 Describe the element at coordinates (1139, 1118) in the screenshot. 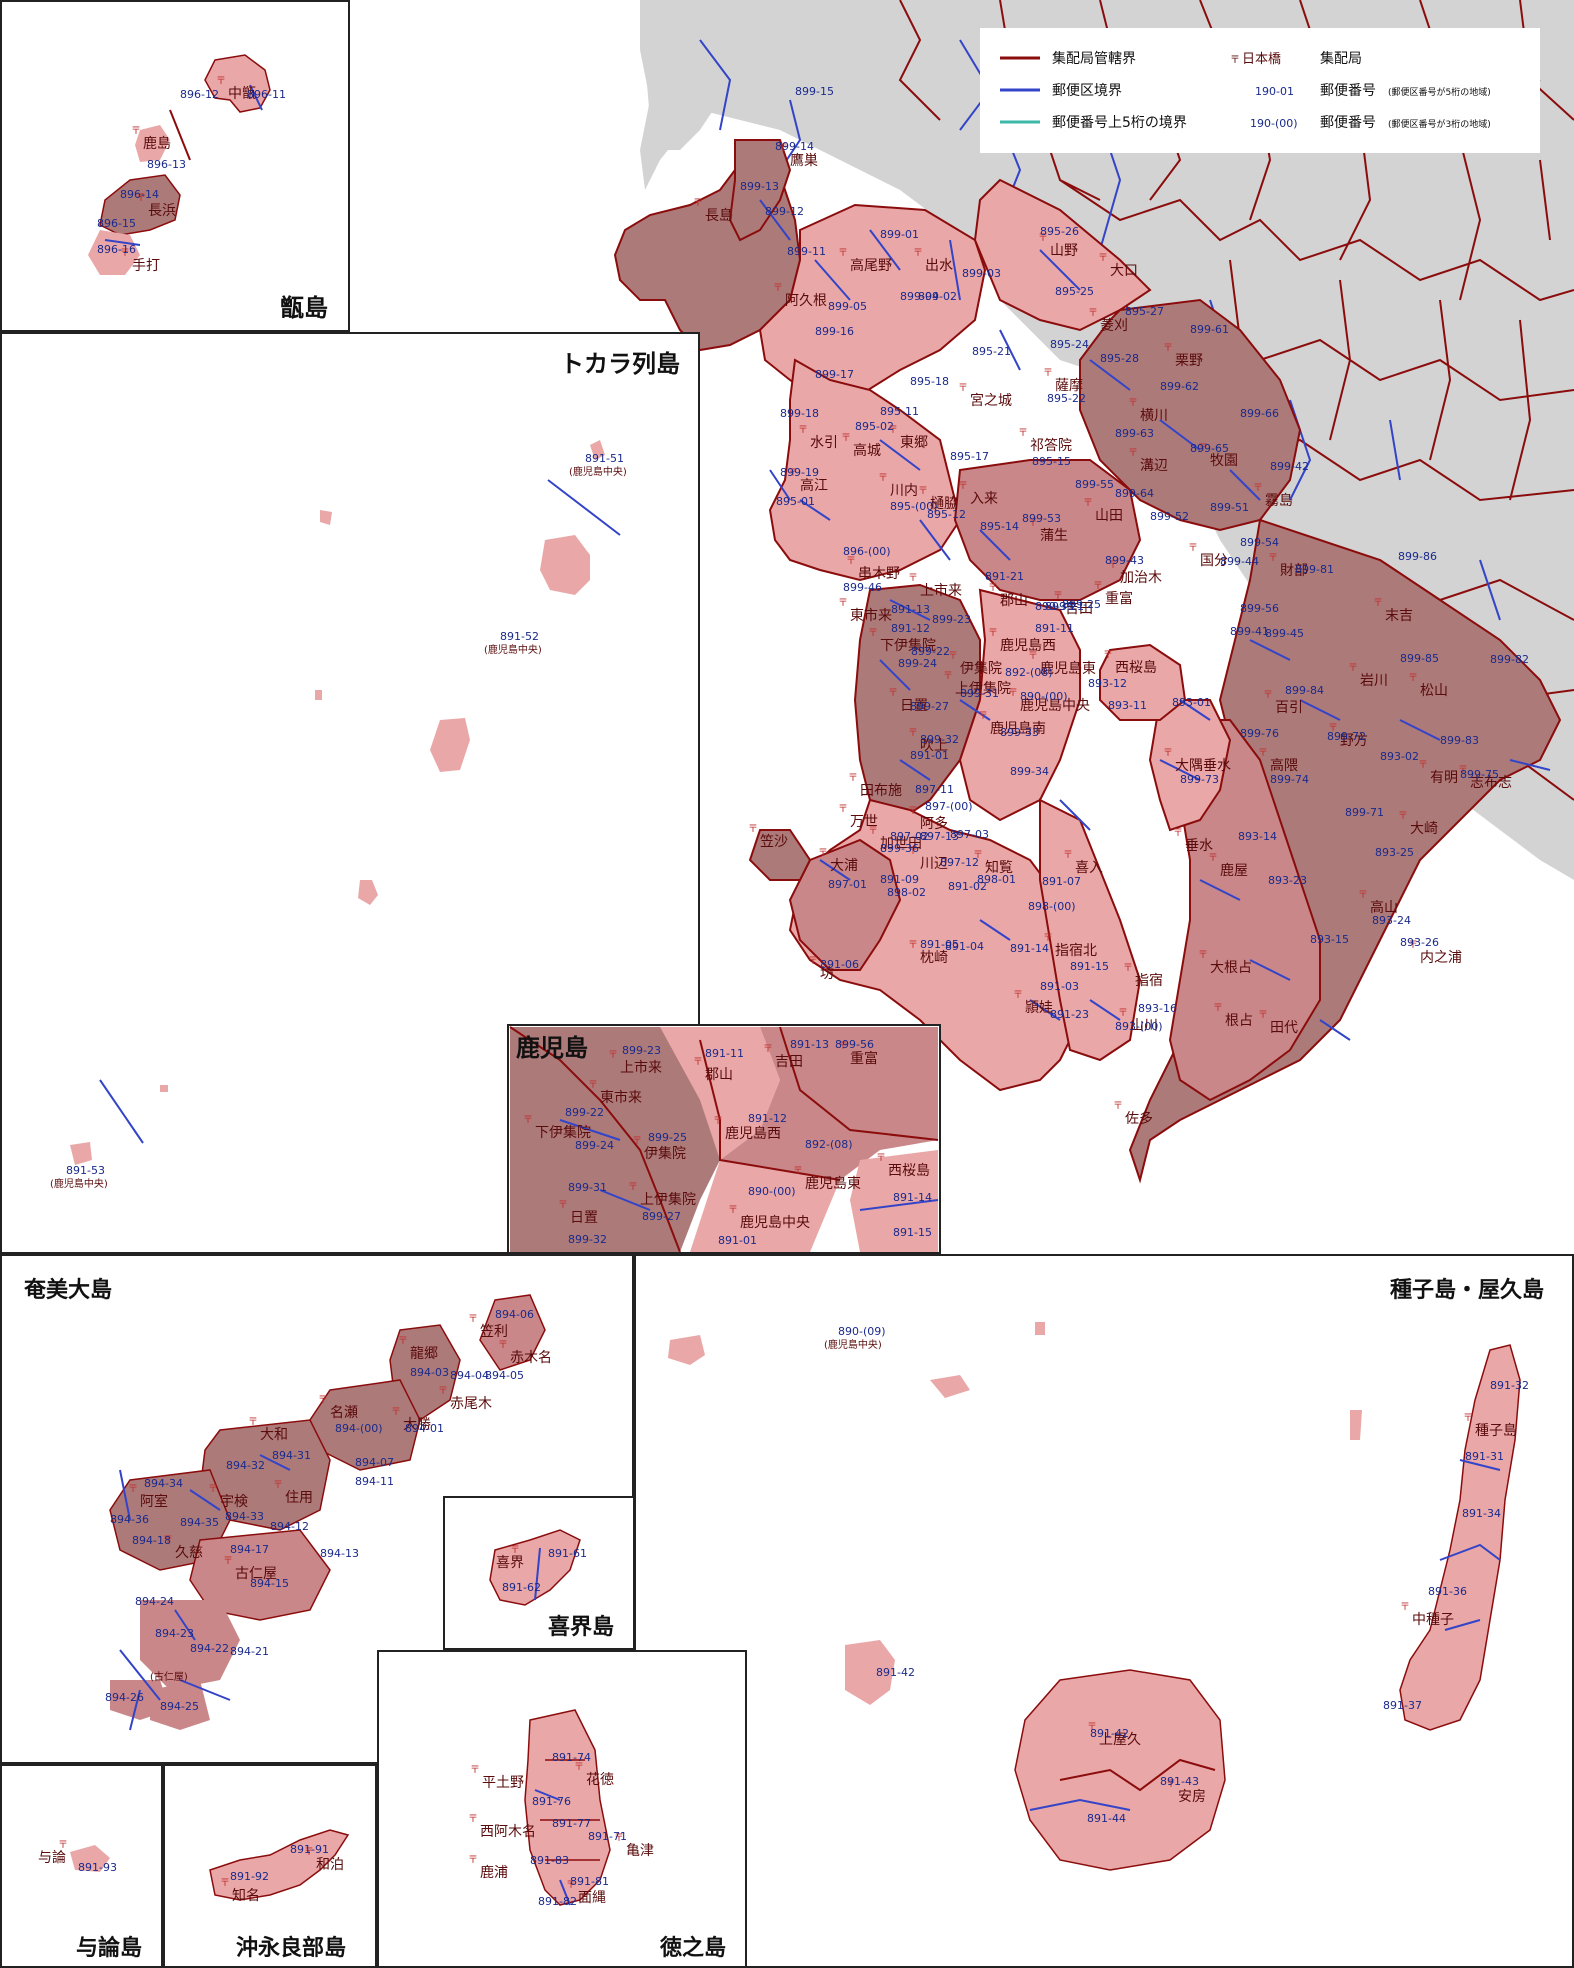

I see `office-label: 佐多` at that location.